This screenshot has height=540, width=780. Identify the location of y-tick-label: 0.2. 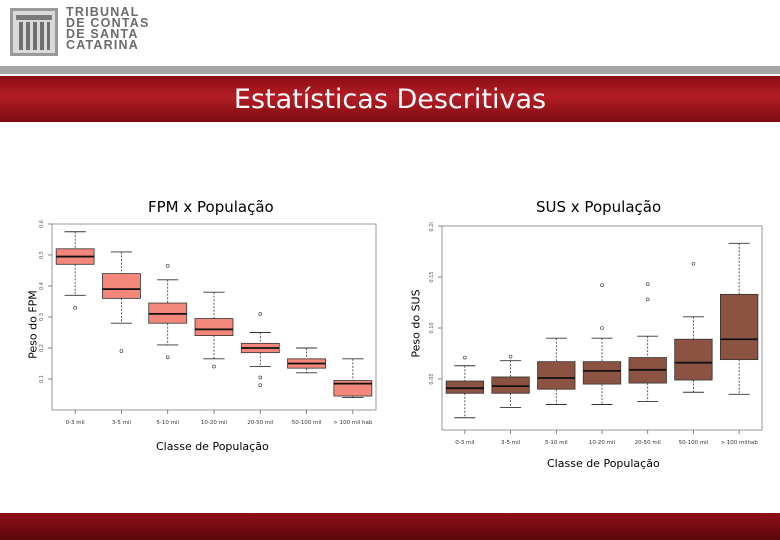
(42, 348).